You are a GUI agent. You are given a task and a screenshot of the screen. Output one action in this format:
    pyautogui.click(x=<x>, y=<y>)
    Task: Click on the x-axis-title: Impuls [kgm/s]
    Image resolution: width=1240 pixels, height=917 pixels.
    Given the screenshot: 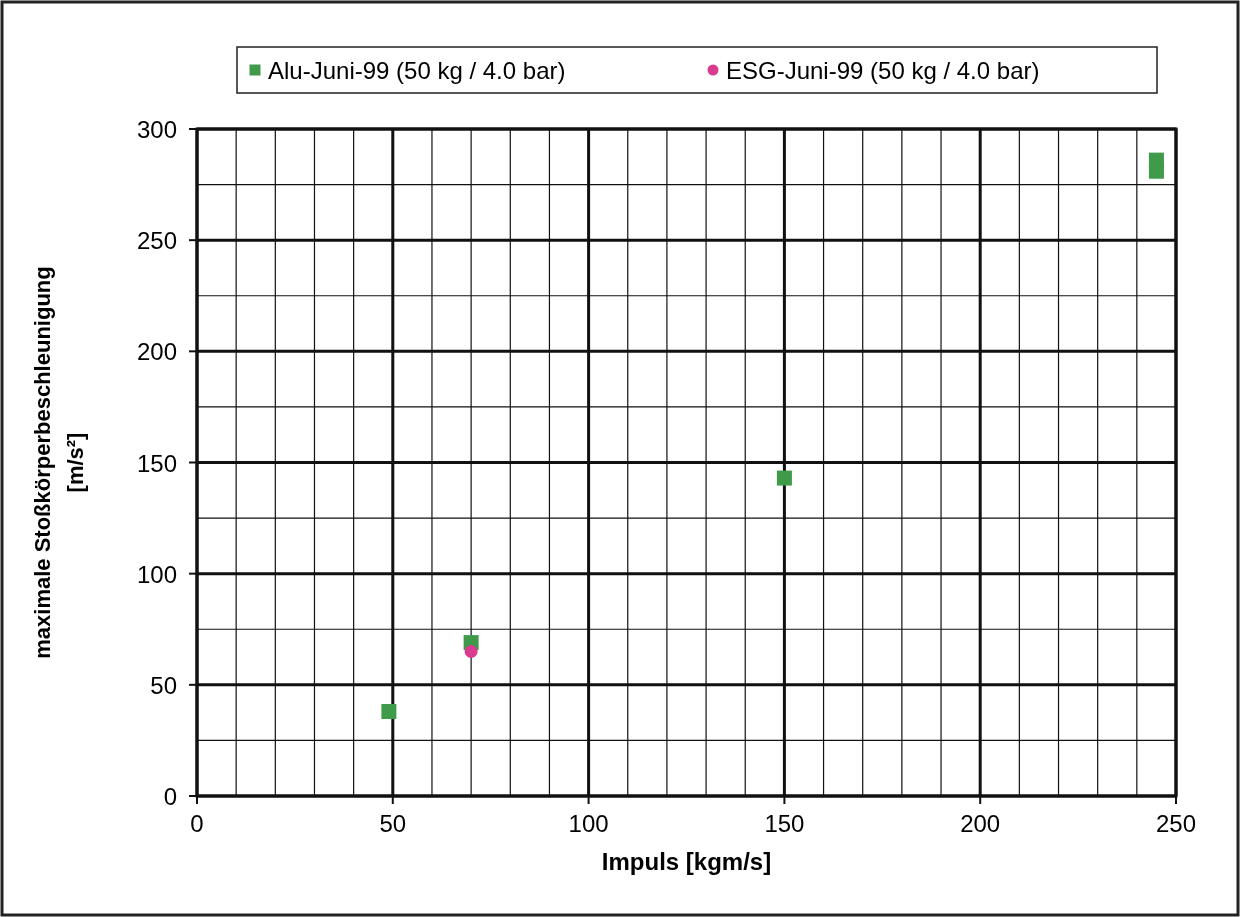 What is the action you would take?
    pyautogui.click(x=686, y=861)
    